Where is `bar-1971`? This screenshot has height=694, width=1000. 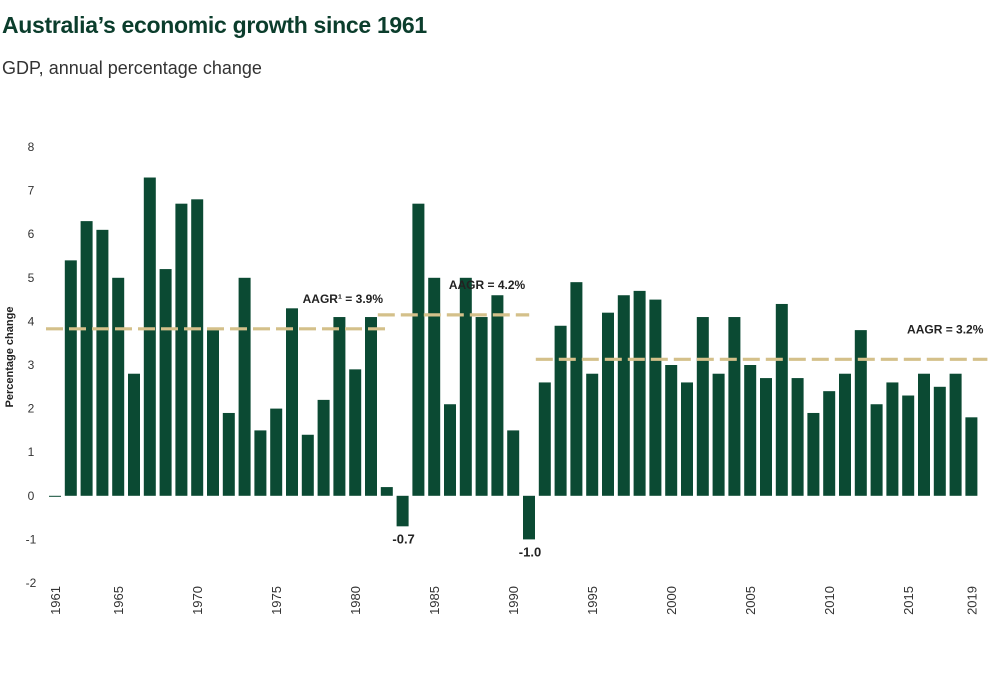
bar-1971 is located at coordinates (213, 413).